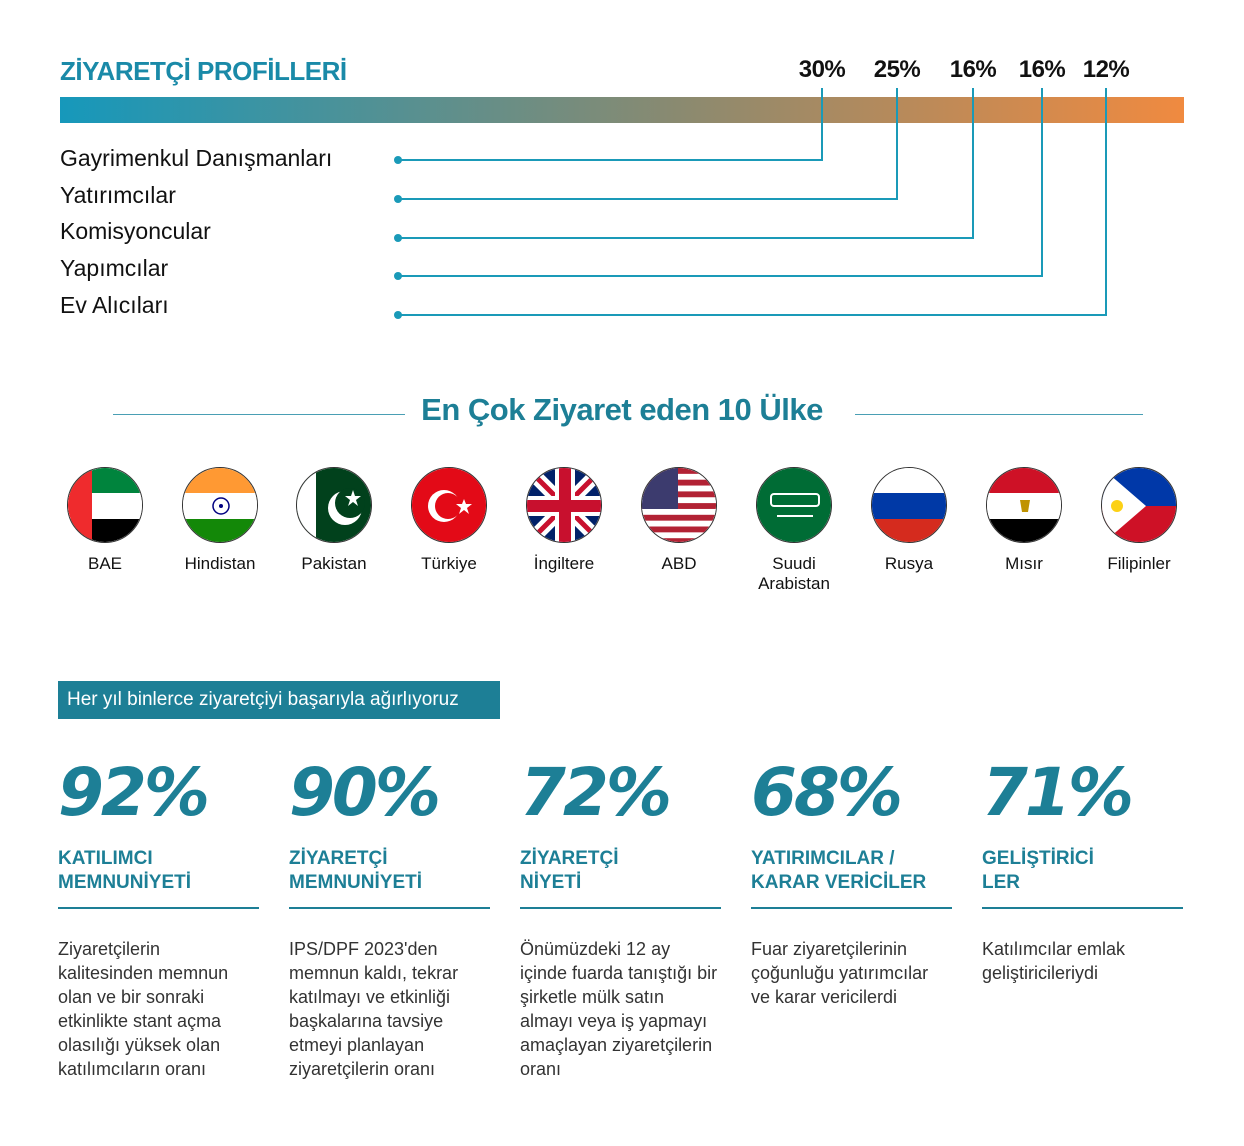  Describe the element at coordinates (596, 792) in the screenshot. I see `stat-value: 72%` at that location.